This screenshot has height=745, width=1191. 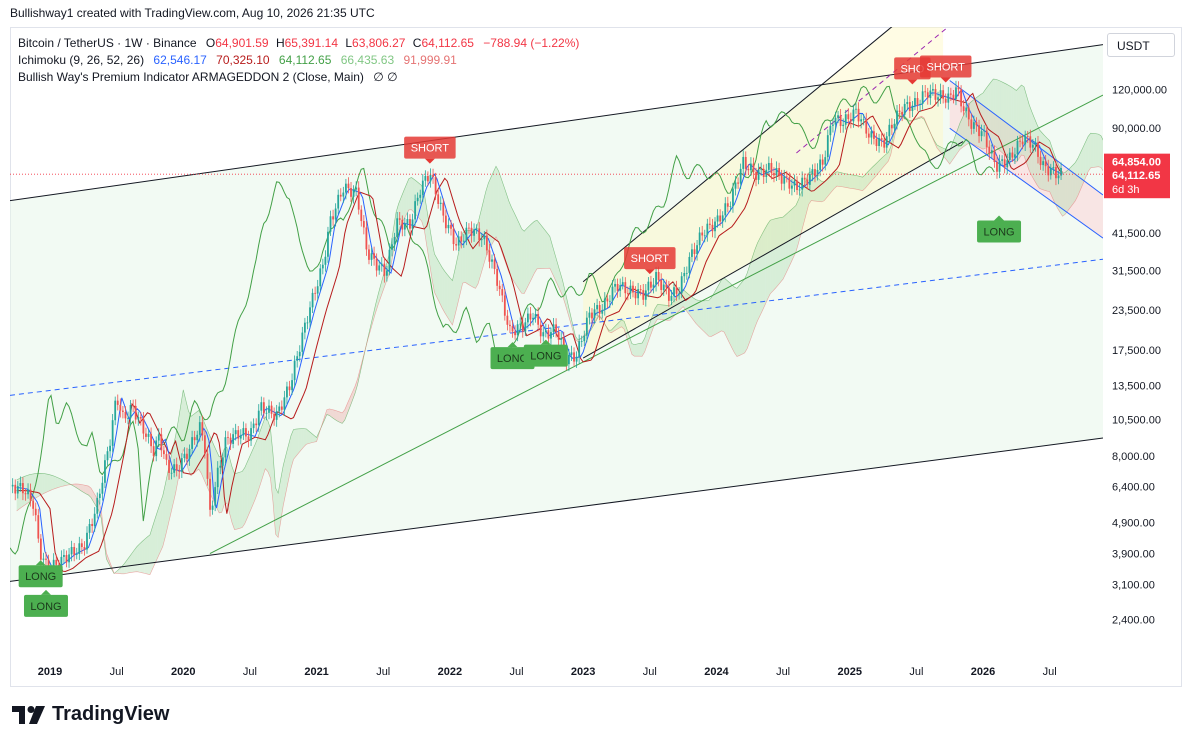 What do you see at coordinates (417, 43) in the screenshot?
I see `ohlc-c-label: C` at bounding box center [417, 43].